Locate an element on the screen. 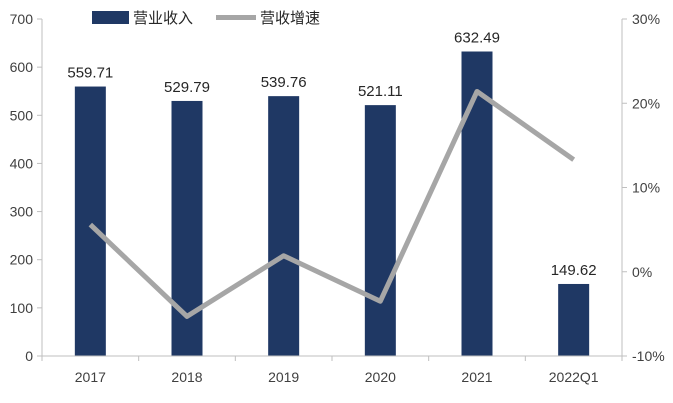  bar-value-label: 521.11 is located at coordinates (380, 91).